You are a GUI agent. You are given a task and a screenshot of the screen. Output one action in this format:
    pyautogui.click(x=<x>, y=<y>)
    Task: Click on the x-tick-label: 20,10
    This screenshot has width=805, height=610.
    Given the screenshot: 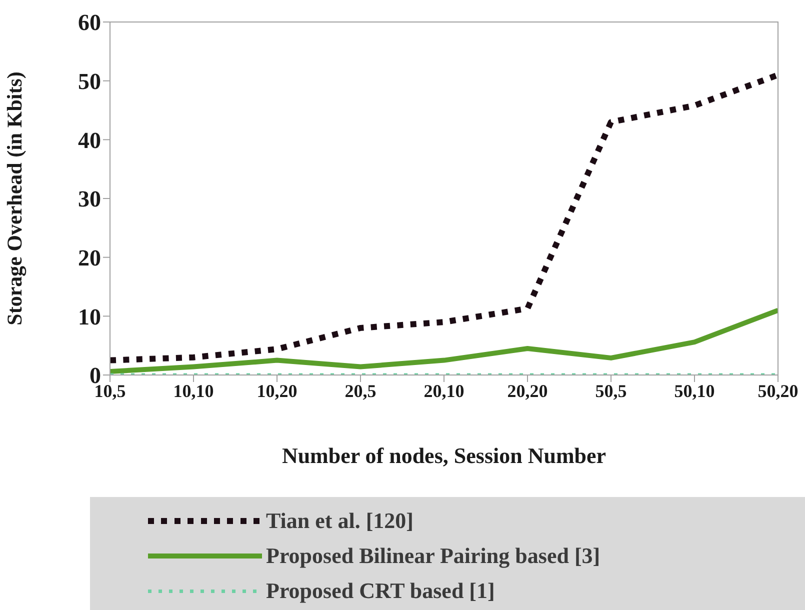 What is the action you would take?
    pyautogui.click(x=444, y=390)
    